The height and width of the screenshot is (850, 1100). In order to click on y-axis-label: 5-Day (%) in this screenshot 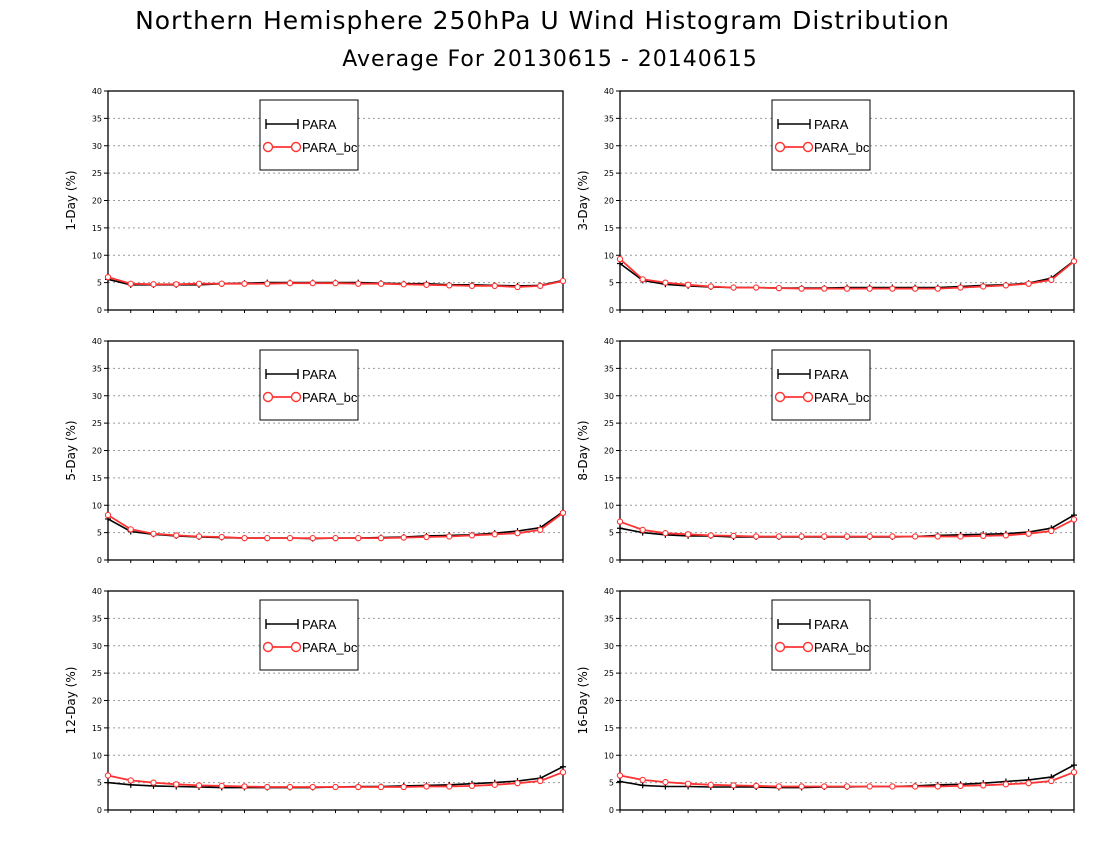, I will do `click(71, 450)`.